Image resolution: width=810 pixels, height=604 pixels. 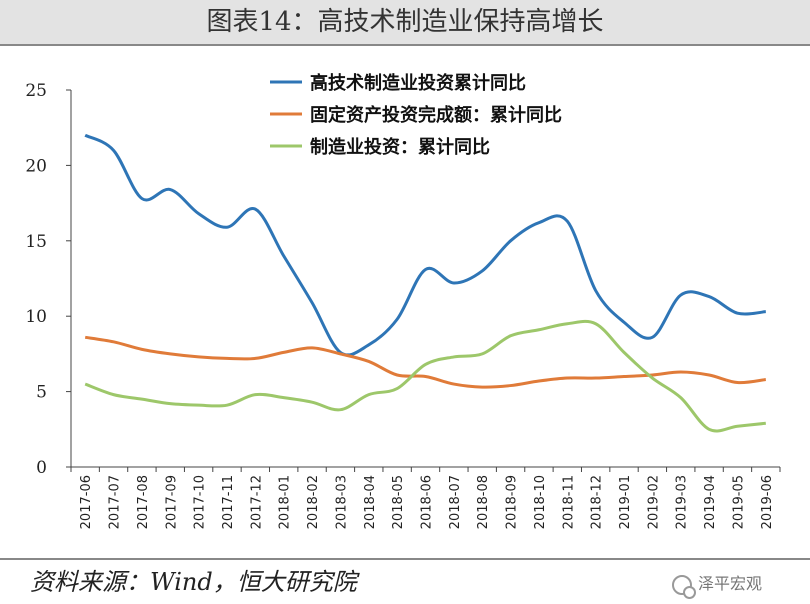 What do you see at coordinates (36, 91) in the screenshot?
I see `y-tick-label: 25` at bounding box center [36, 91].